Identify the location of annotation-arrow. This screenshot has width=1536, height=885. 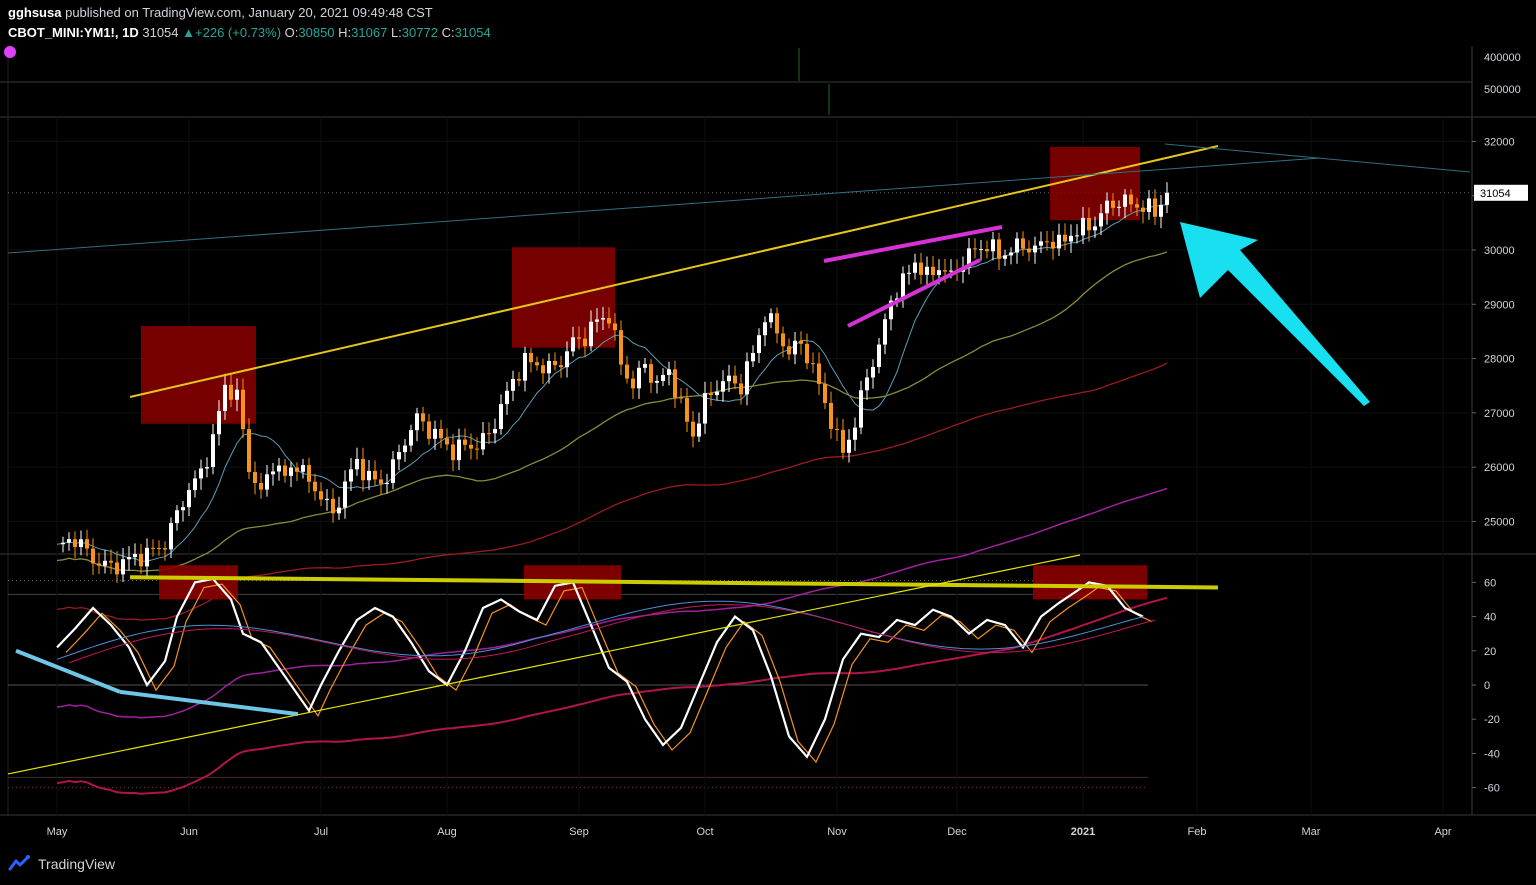
(1275, 314).